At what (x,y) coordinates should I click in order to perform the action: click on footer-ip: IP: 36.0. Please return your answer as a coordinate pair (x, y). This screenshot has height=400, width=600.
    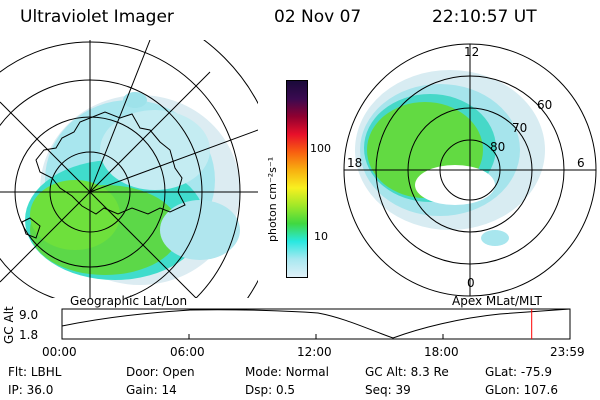
    Looking at the image, I should click on (31, 390).